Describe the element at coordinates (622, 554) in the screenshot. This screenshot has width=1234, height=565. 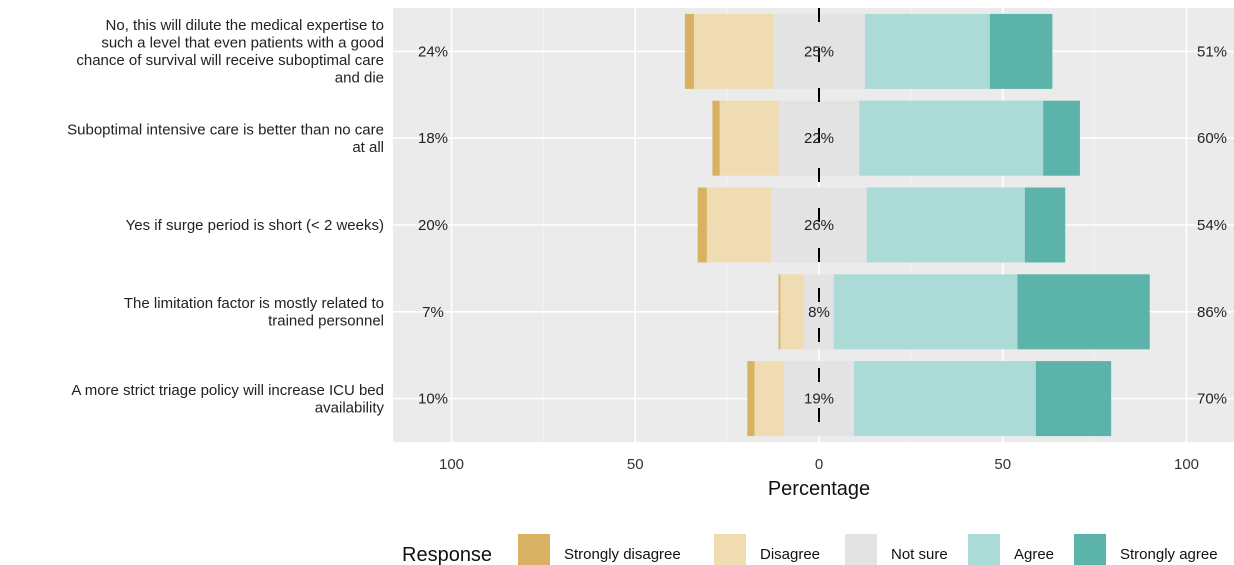
I see `legend-label-strongly-disagree: Strongly disagree` at that location.